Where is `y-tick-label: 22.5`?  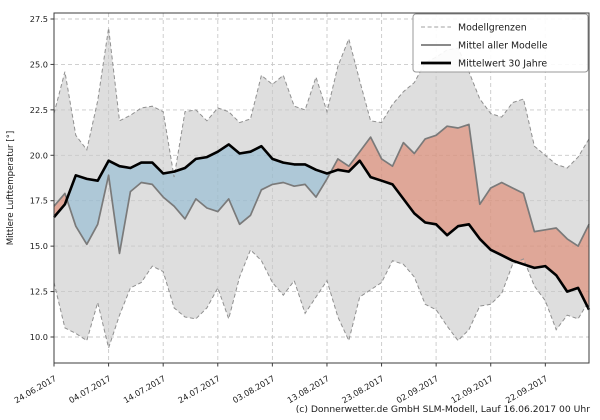 y-tick-label: 22.5 is located at coordinates (39, 110).